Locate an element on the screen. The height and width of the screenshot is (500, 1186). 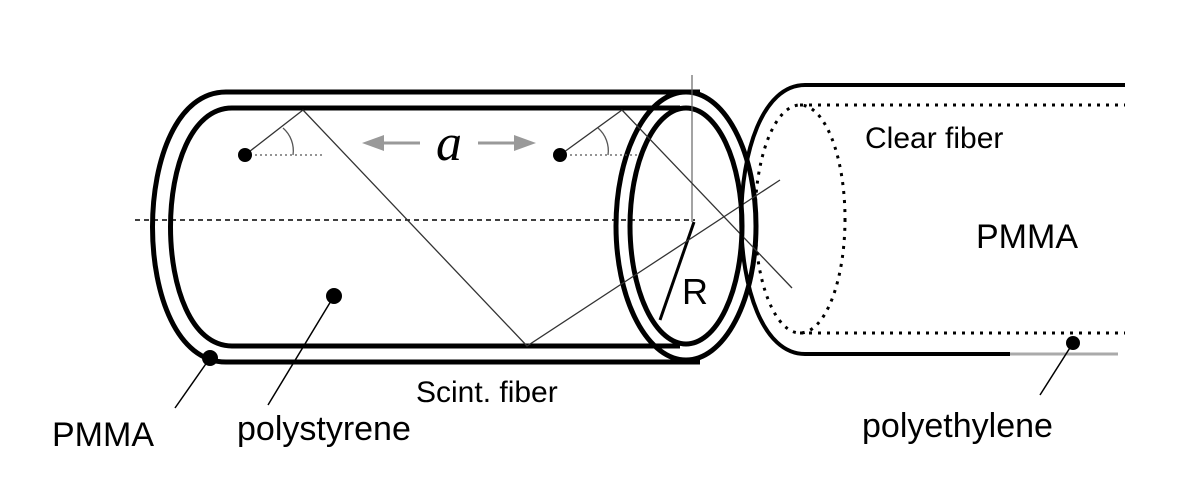
emission-point-left is located at coordinates (245, 155).